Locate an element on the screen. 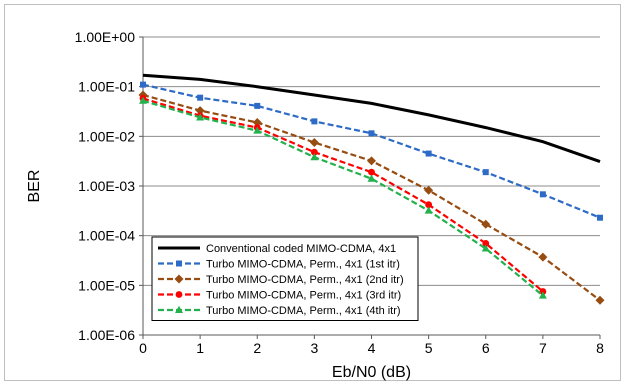  y-tick-label: 1.00E+00 is located at coordinates (105, 37).